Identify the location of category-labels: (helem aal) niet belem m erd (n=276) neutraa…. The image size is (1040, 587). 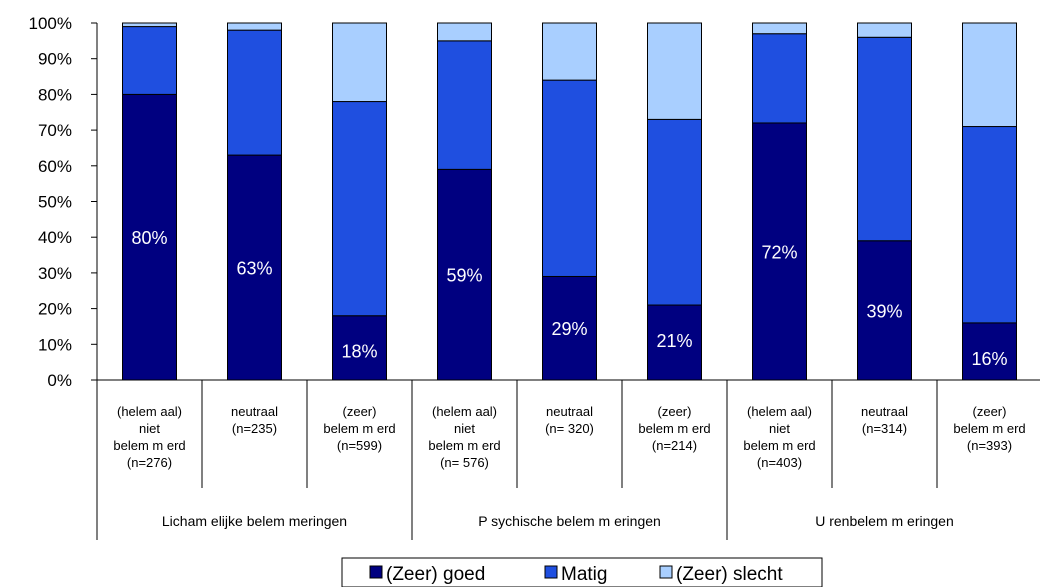
(569, 437).